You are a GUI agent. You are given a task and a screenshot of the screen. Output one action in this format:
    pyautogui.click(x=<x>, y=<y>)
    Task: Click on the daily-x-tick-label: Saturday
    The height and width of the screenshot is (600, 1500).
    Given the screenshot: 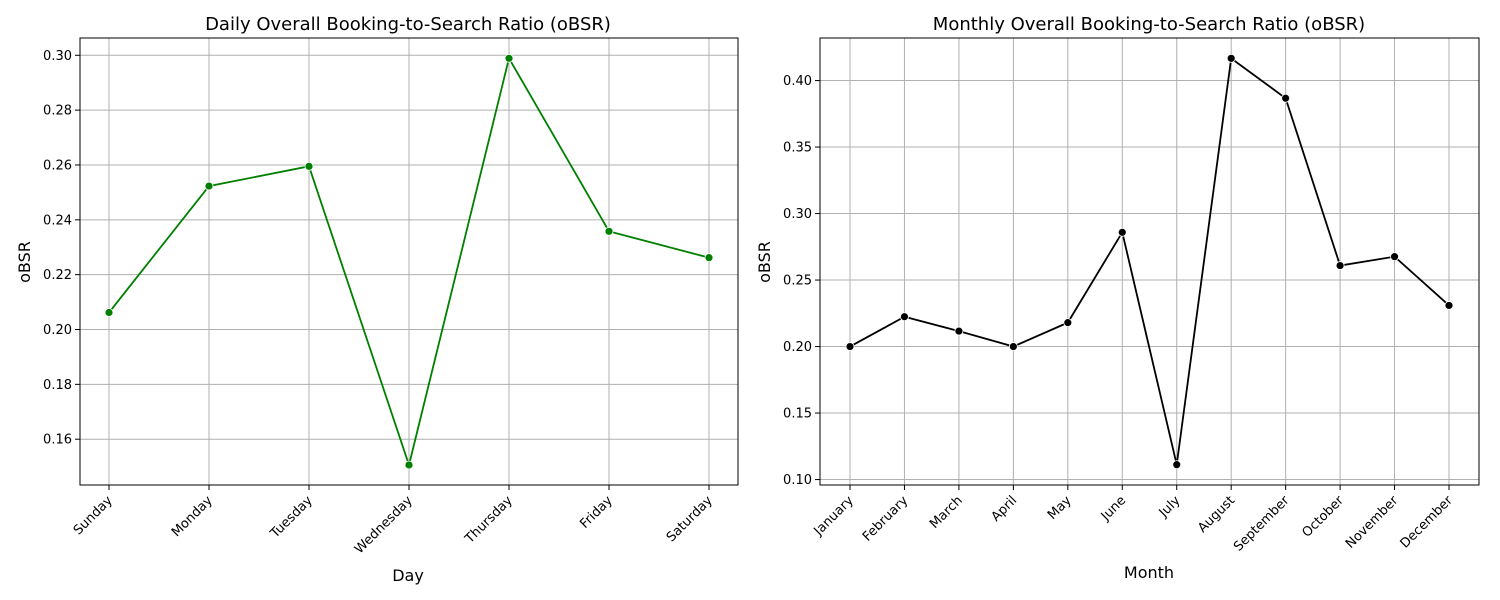 What is the action you would take?
    pyautogui.click(x=690, y=519)
    